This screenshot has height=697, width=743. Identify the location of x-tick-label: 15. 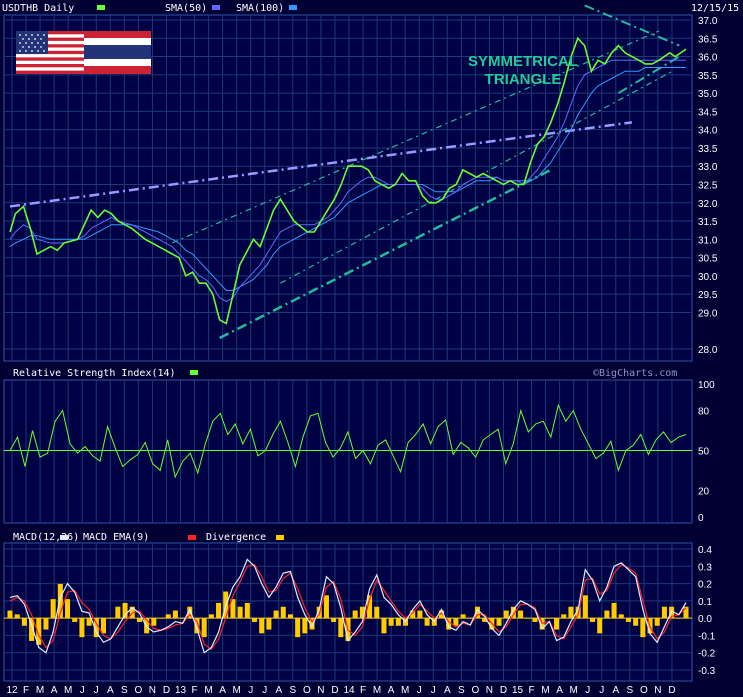
(518, 690).